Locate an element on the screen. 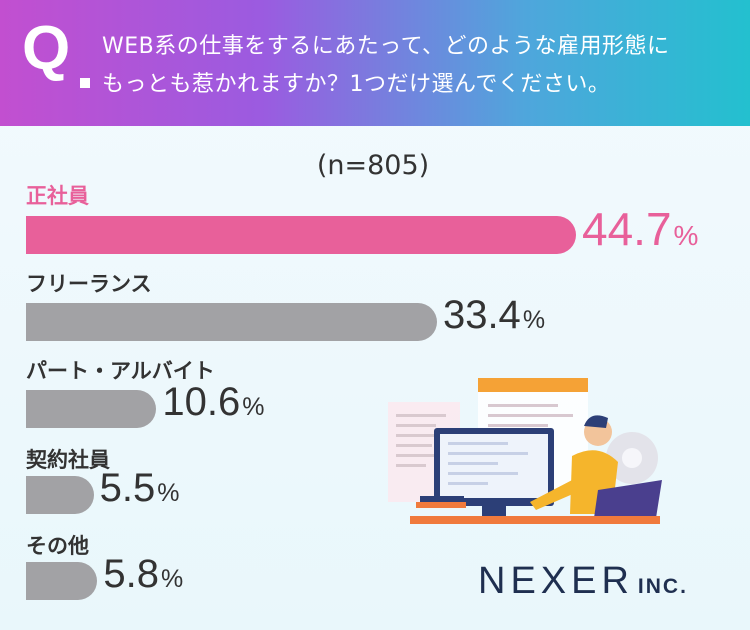 The width and height of the screenshot is (750, 630). company-logo-suffix: INC. is located at coordinates (662, 586).